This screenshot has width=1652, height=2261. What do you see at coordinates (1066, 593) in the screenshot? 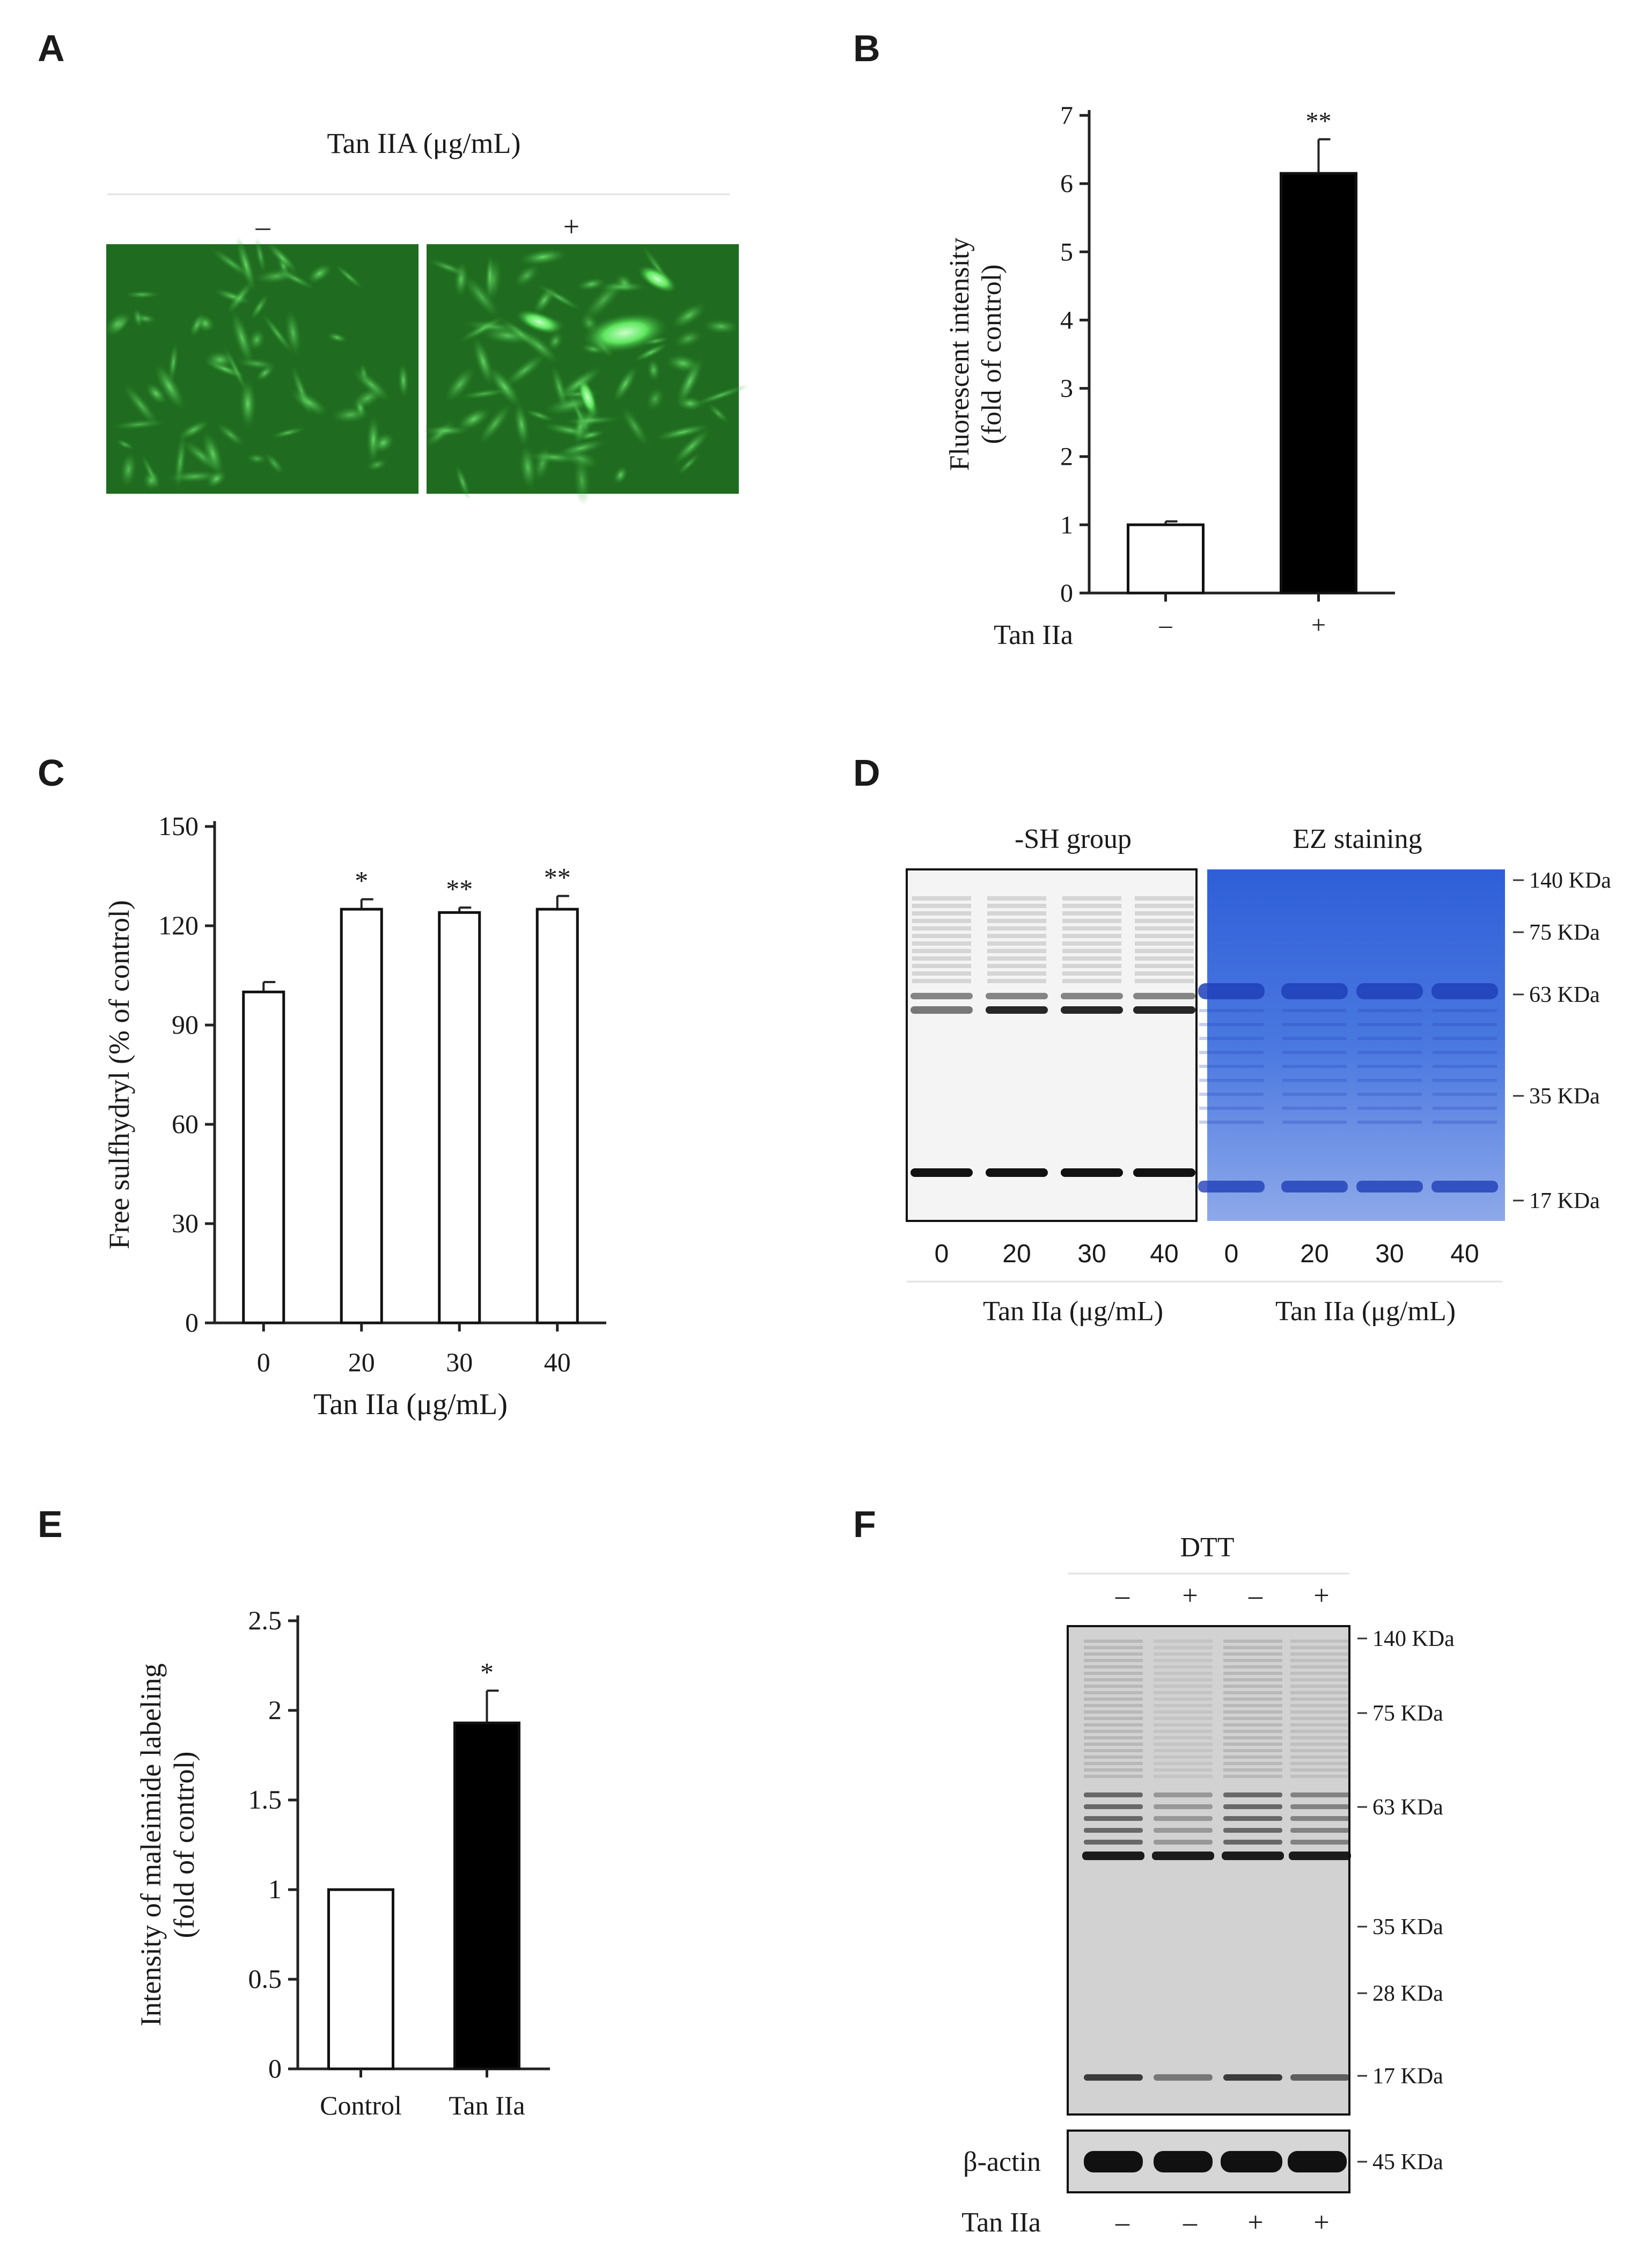
I see `y-tick-label: 0` at bounding box center [1066, 593].